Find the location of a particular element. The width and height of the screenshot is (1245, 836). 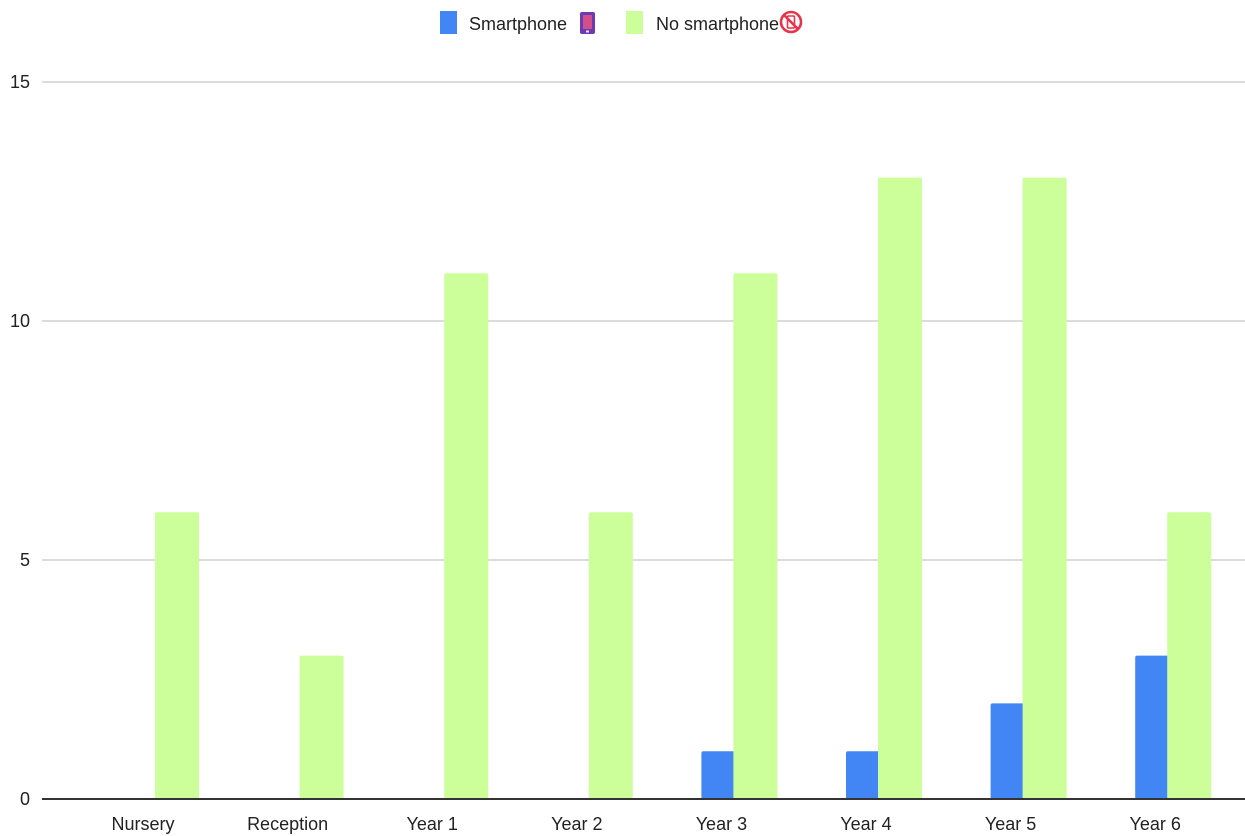

y-tick-label: 0 is located at coordinates (25, 799).